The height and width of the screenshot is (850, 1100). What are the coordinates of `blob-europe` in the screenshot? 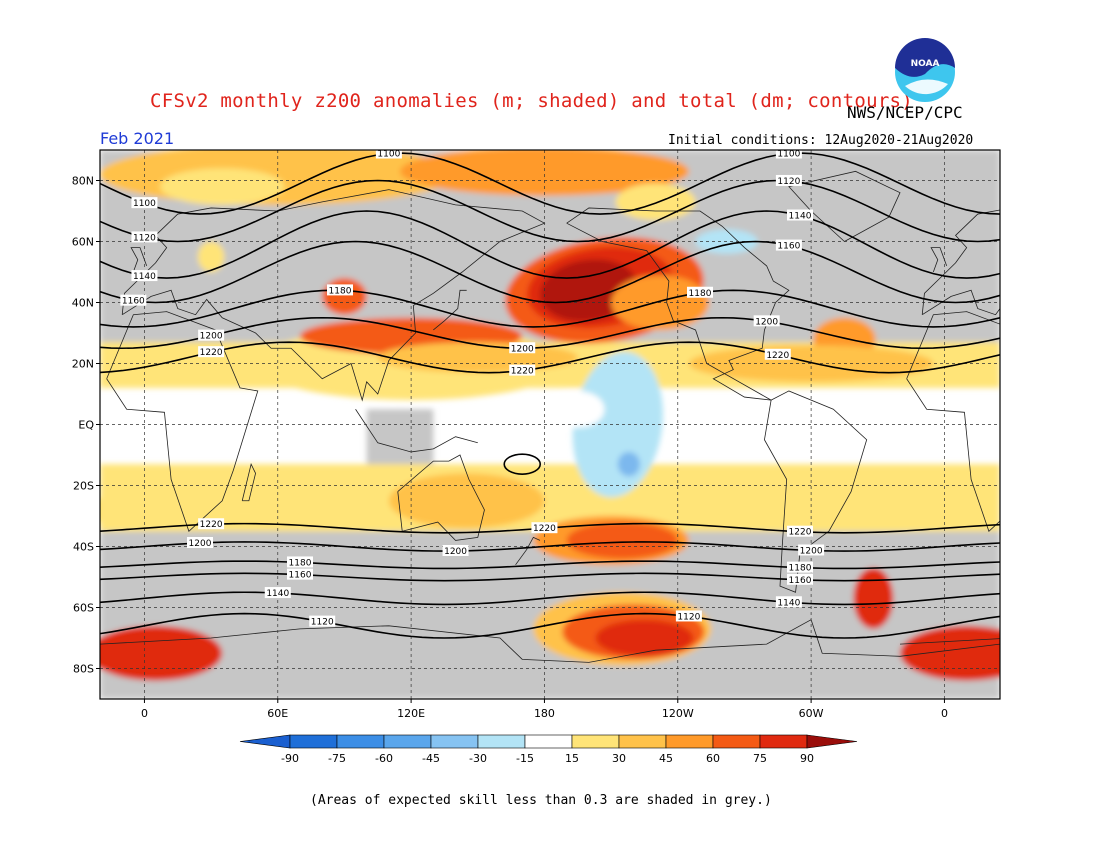 It's located at (211, 256).